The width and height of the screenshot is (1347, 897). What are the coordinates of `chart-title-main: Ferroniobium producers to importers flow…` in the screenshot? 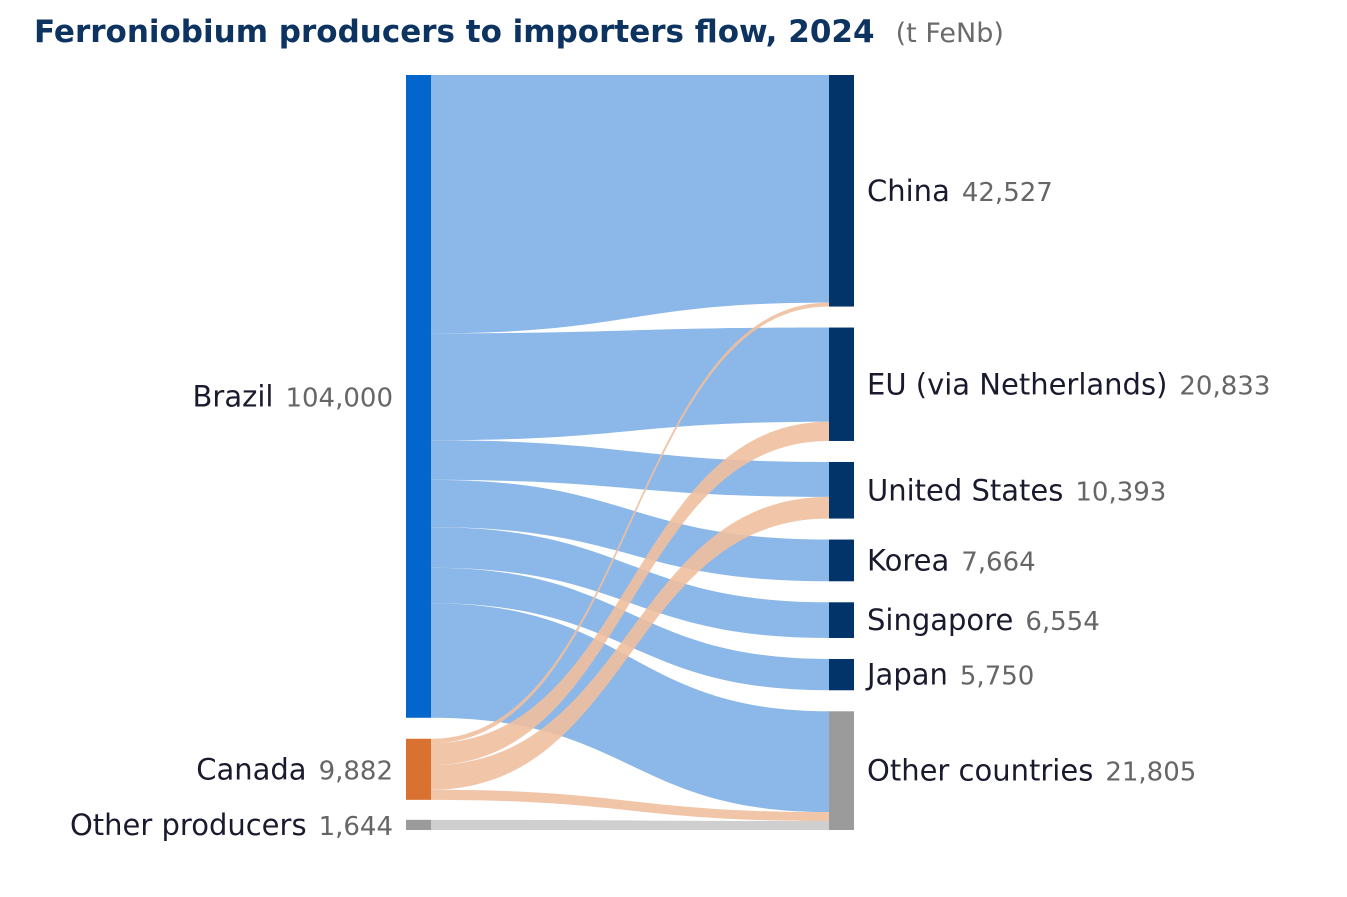 It's located at (454, 32).